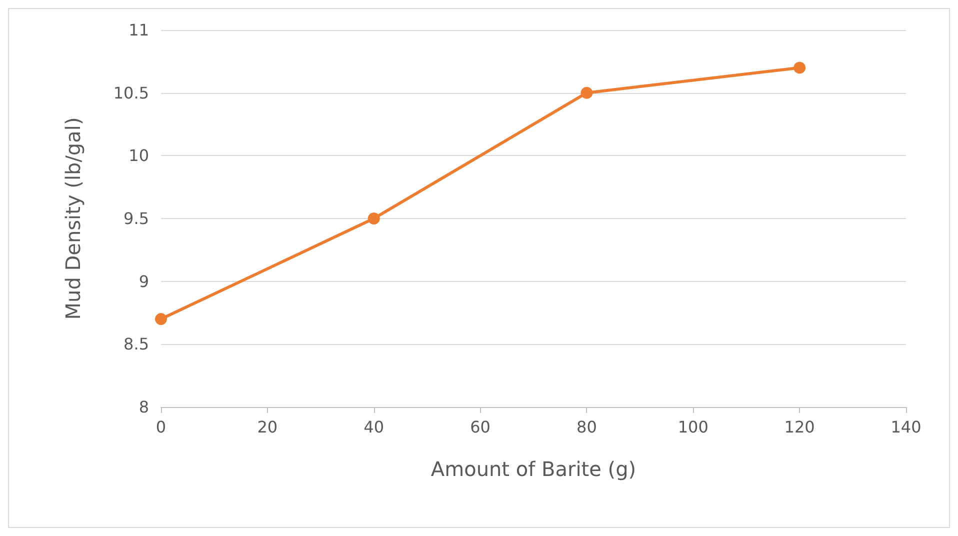 This screenshot has width=958, height=536. I want to click on y-tick-label: 10, so click(138, 156).